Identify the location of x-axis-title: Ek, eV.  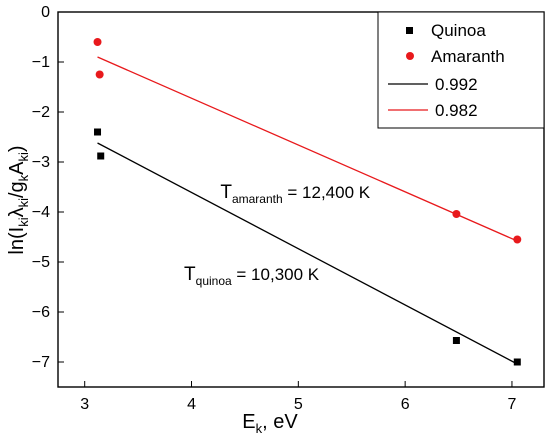
(270, 423).